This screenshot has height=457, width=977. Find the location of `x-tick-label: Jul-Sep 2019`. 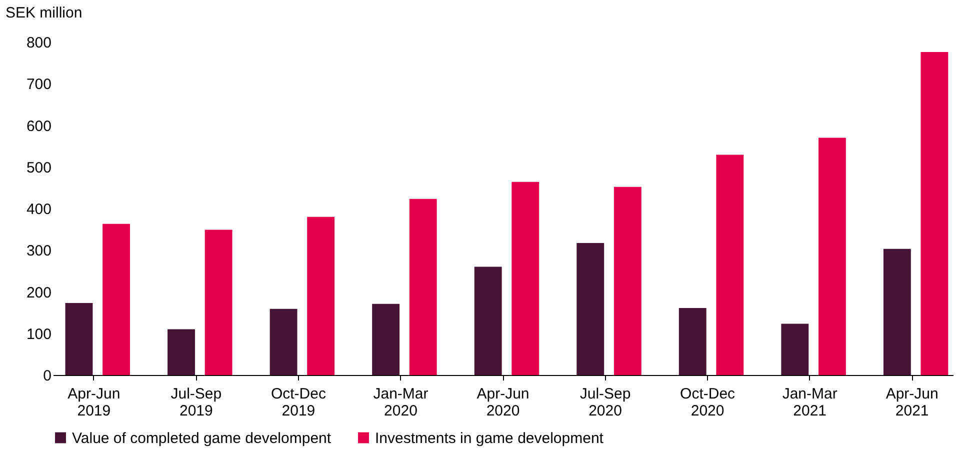

x-tick-label: Jul-Sep 2019 is located at coordinates (196, 403).